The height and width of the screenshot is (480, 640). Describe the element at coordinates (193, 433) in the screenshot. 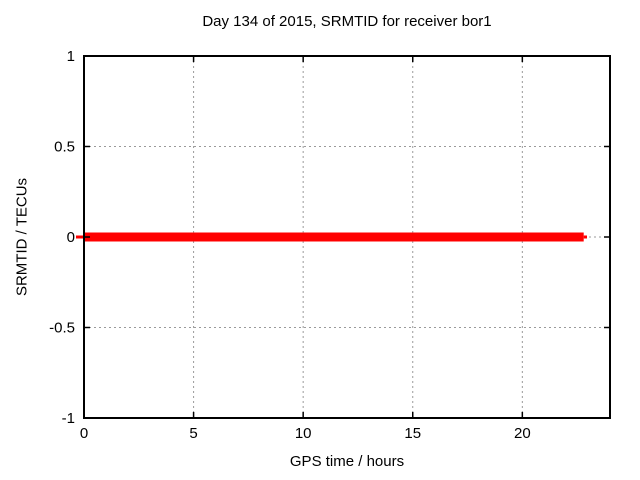

I see `x-tick-label: 5` at that location.